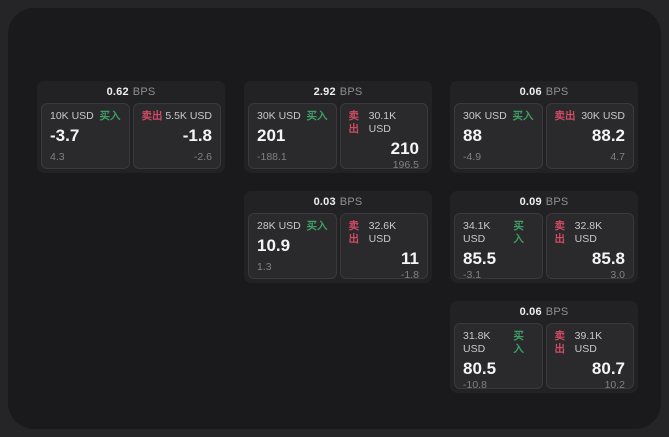 The height and width of the screenshot is (437, 669). What do you see at coordinates (324, 202) in the screenshot?
I see `spread-value: 0.03` at bounding box center [324, 202].